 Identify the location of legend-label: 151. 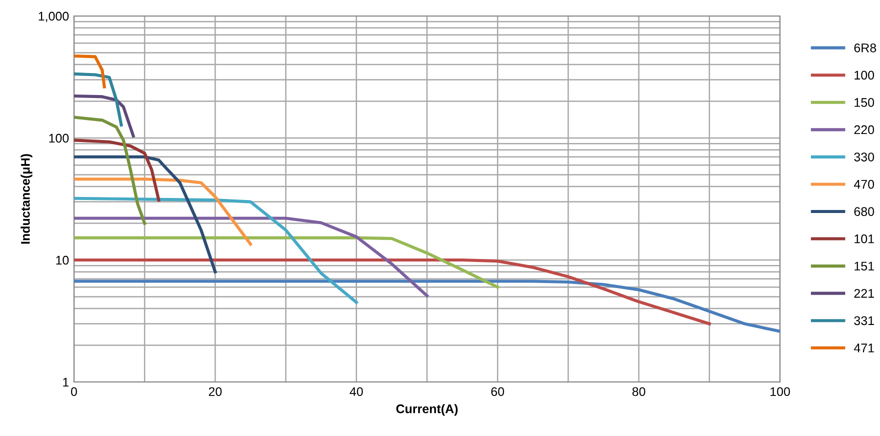
(864, 266).